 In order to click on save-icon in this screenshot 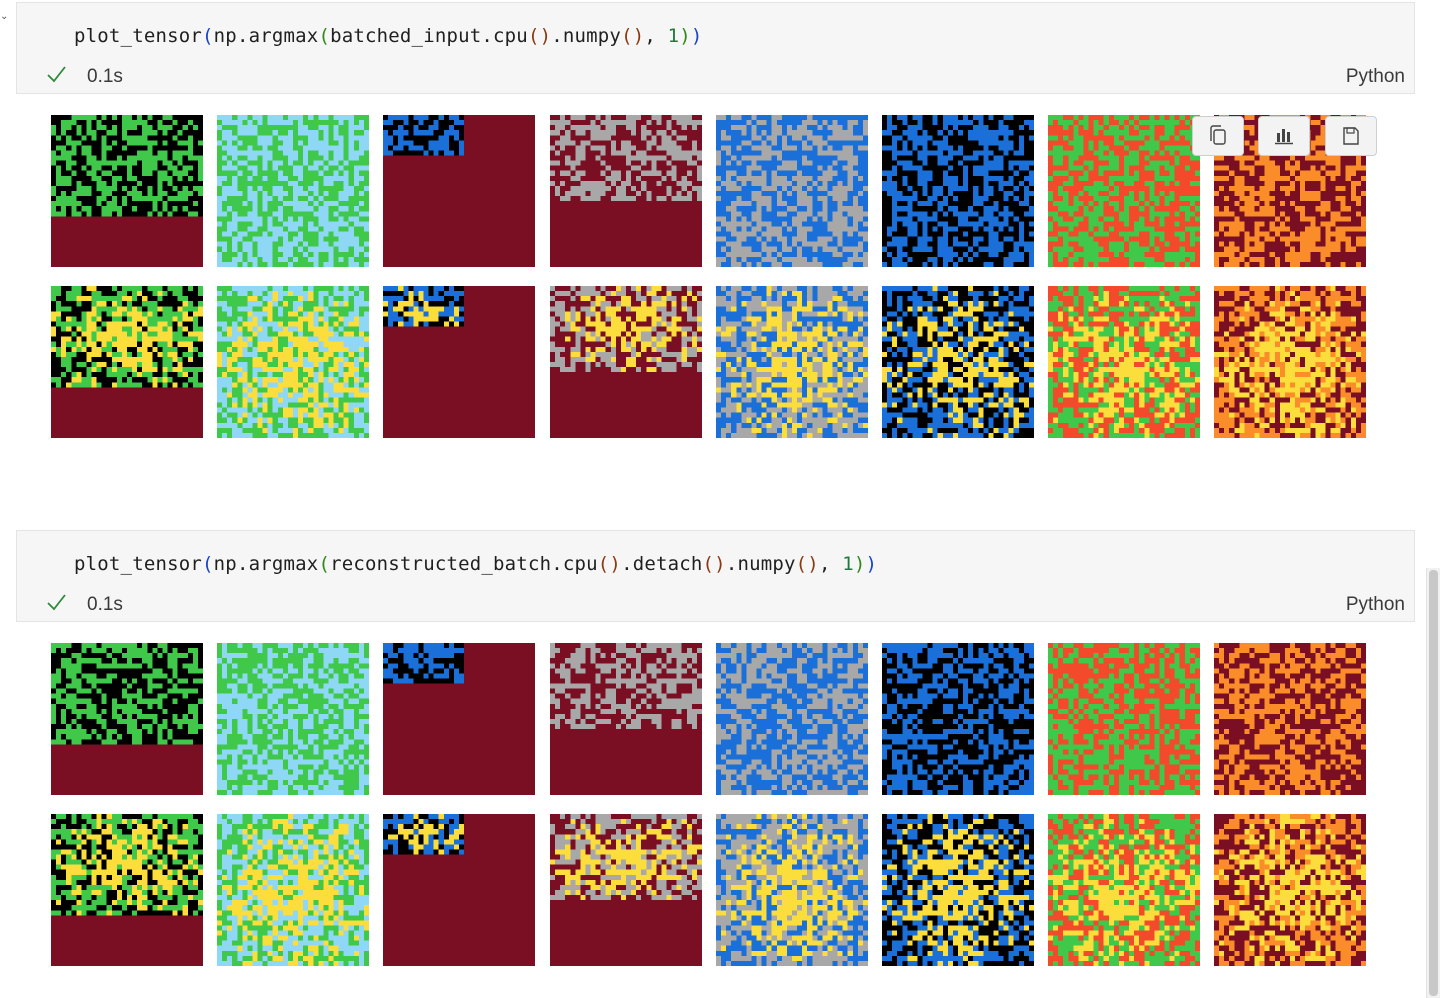, I will do `click(1351, 136)`.